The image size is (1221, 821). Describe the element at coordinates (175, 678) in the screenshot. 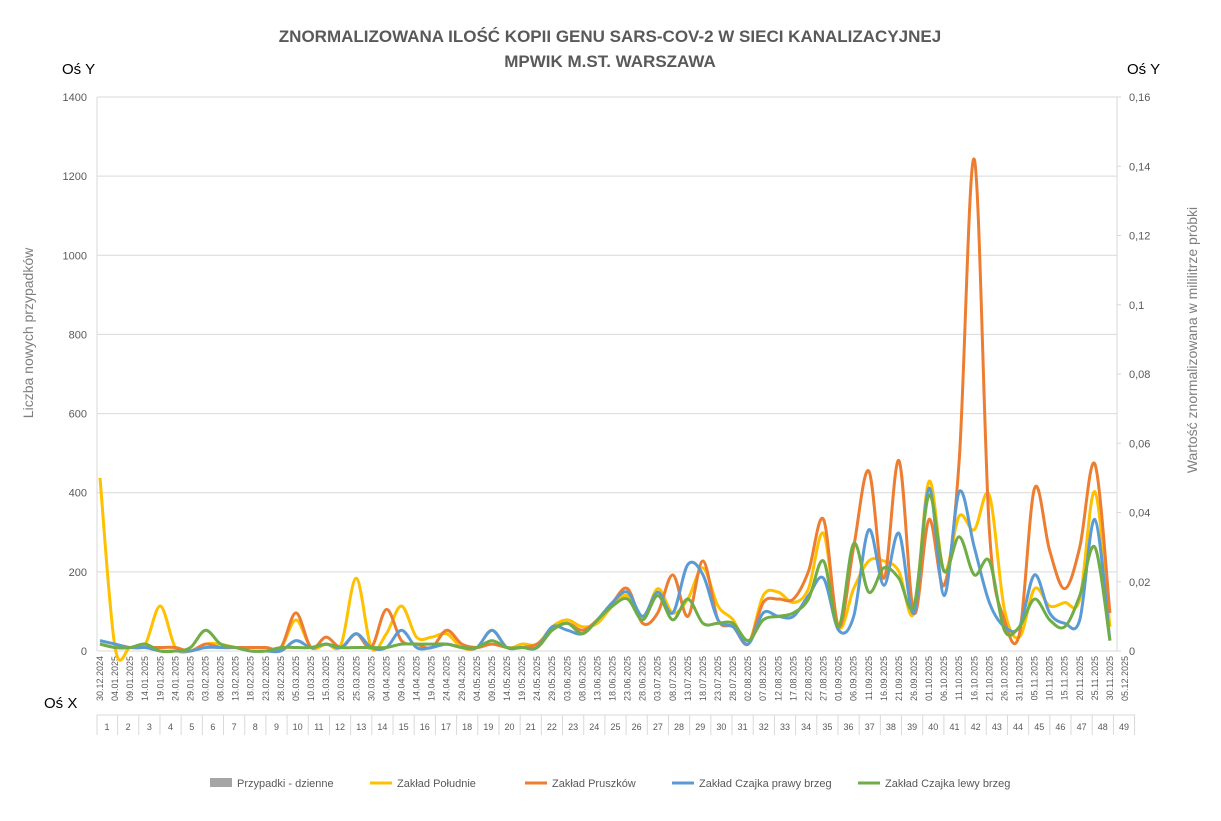

I see `x-tick-label: 24.01.2025` at that location.